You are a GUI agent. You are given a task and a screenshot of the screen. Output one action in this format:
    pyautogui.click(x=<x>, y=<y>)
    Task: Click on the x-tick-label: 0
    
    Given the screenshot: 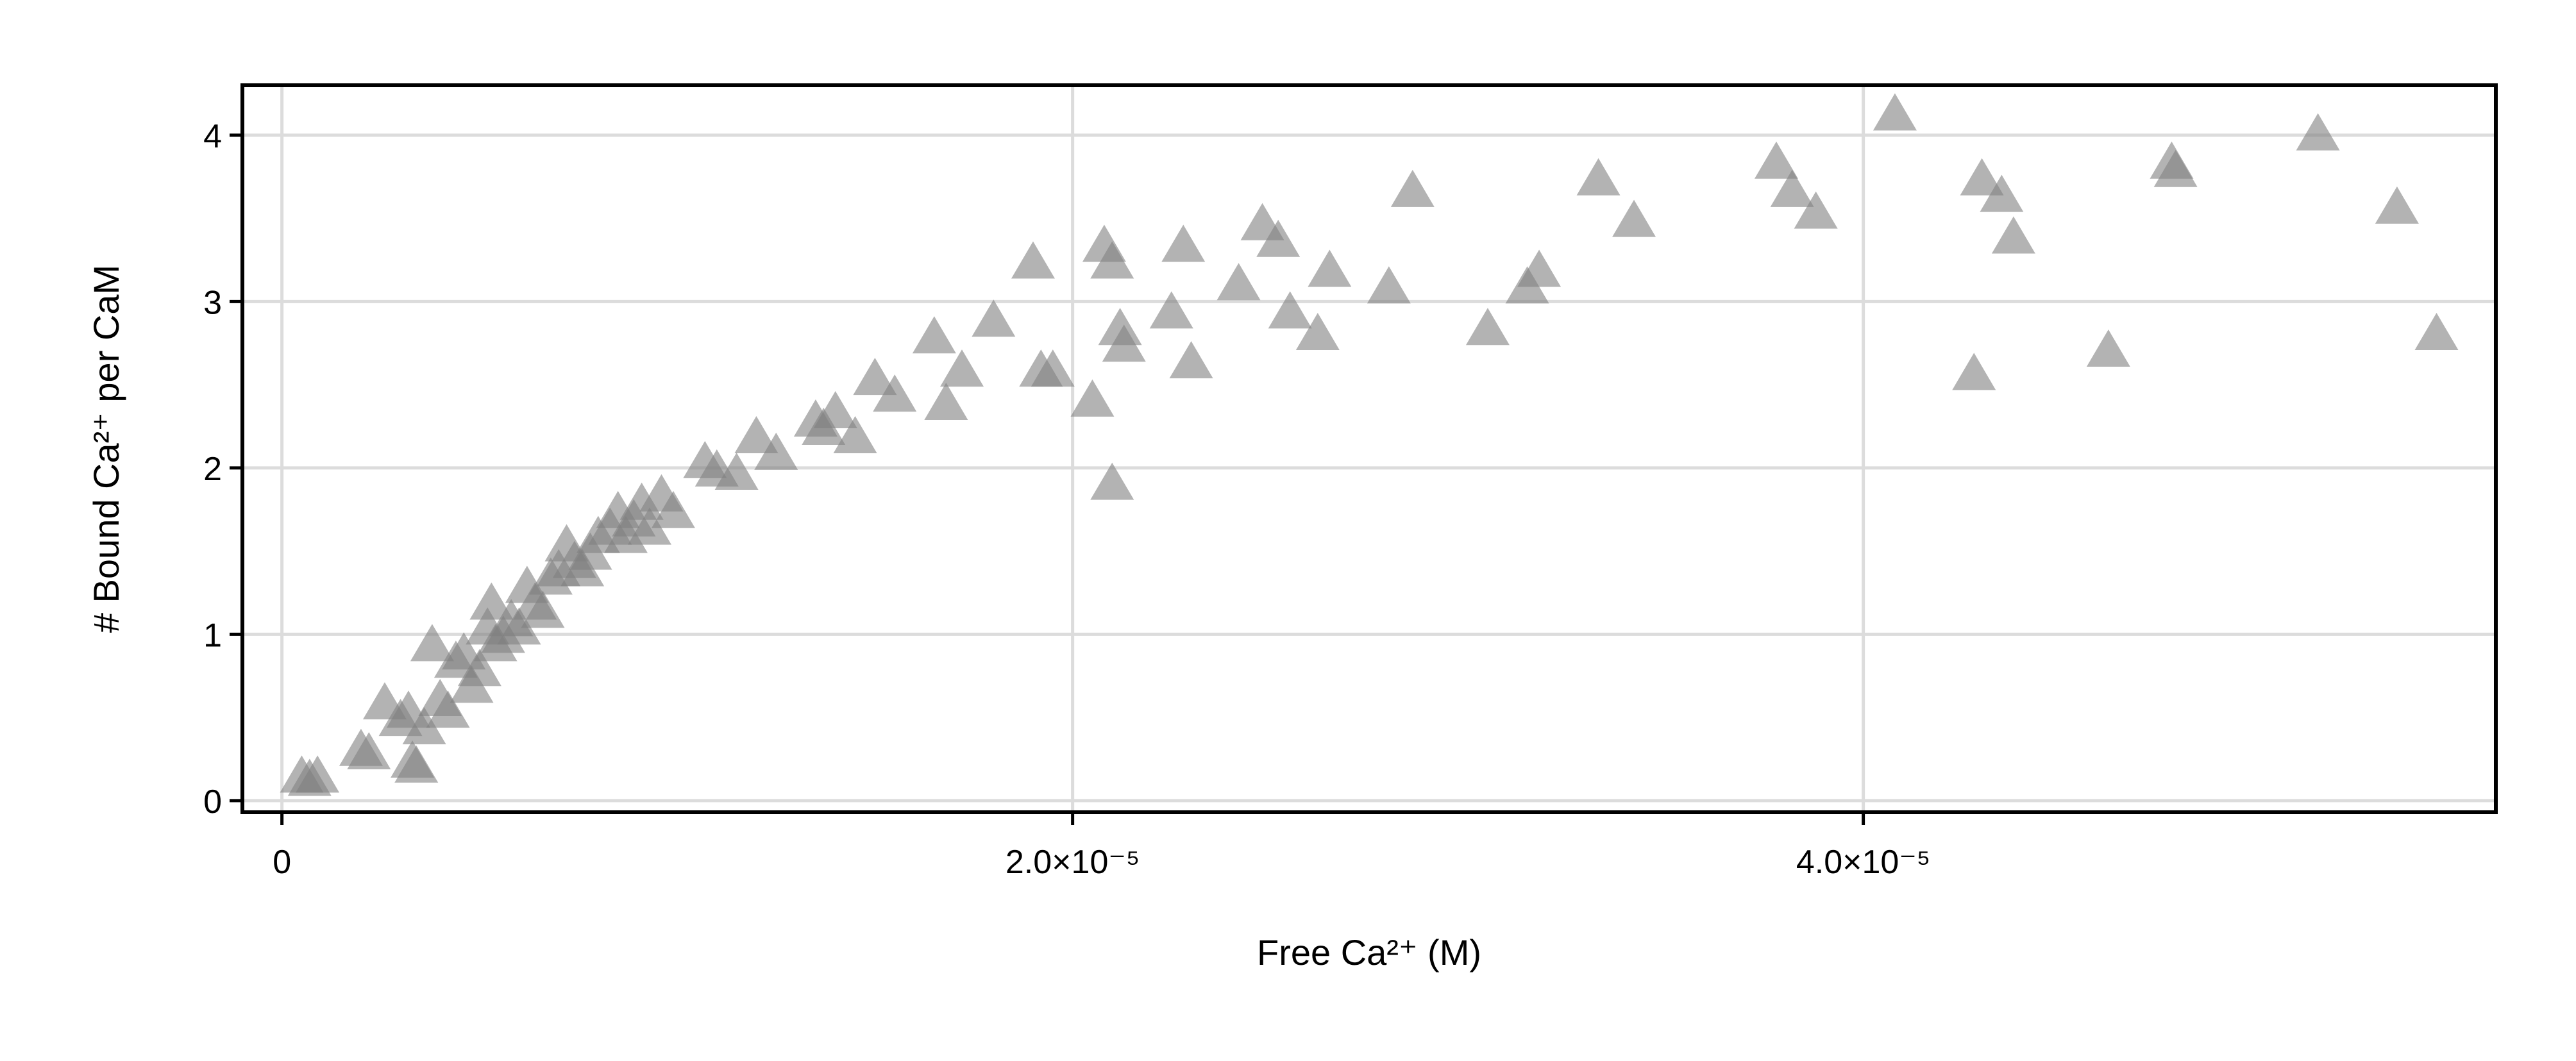 What is the action you would take?
    pyautogui.click(x=282, y=862)
    